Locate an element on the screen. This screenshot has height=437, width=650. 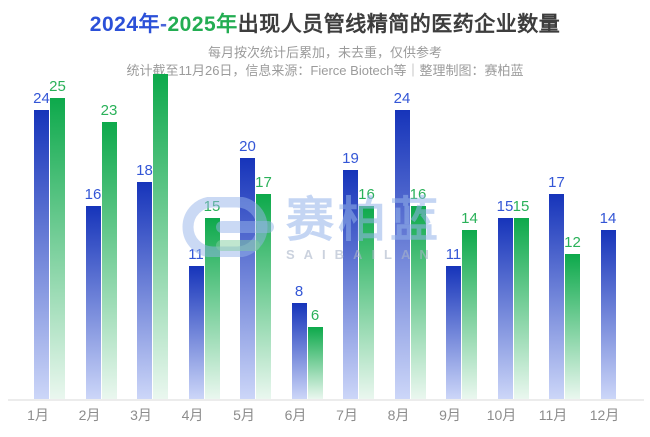
bar-value-label-2024年-1月: 24 is located at coordinates (41, 98).